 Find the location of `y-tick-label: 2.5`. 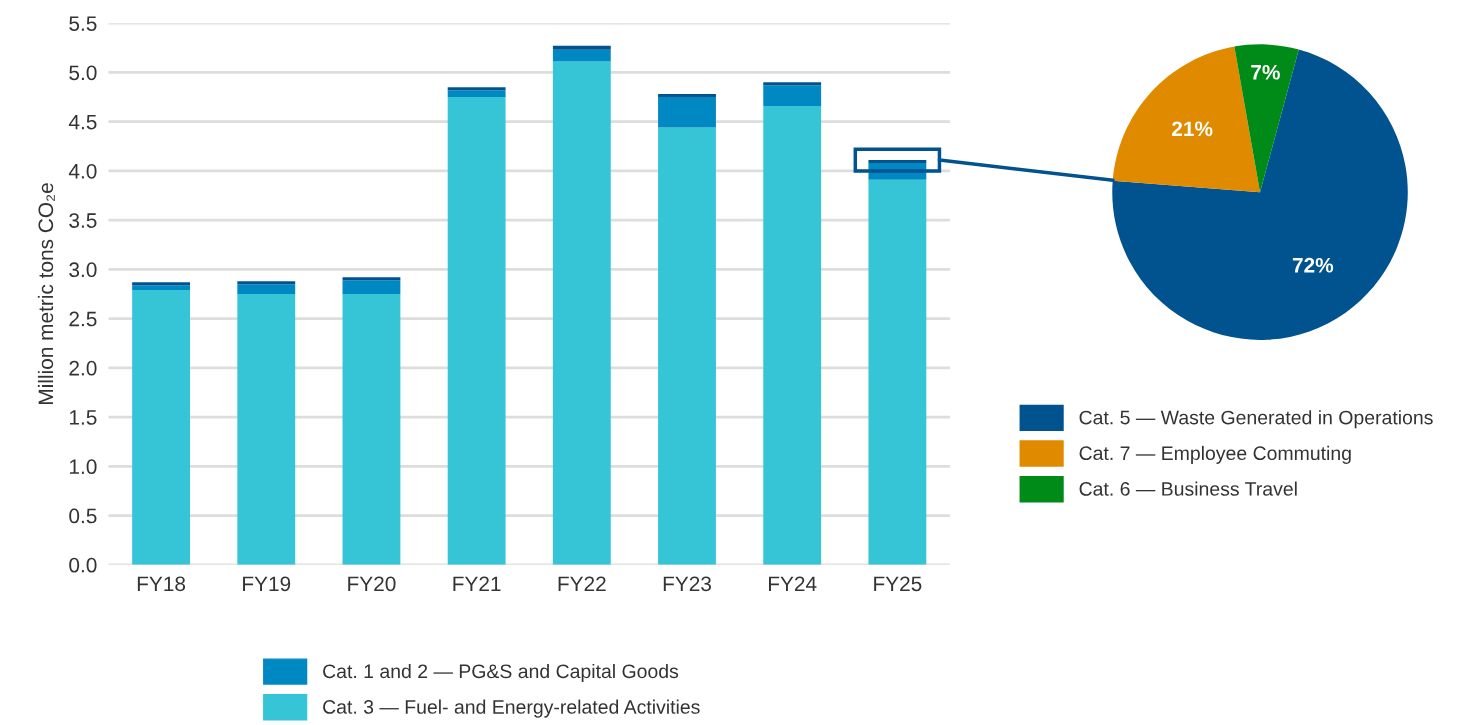

y-tick-label: 2.5 is located at coordinates (83, 319).